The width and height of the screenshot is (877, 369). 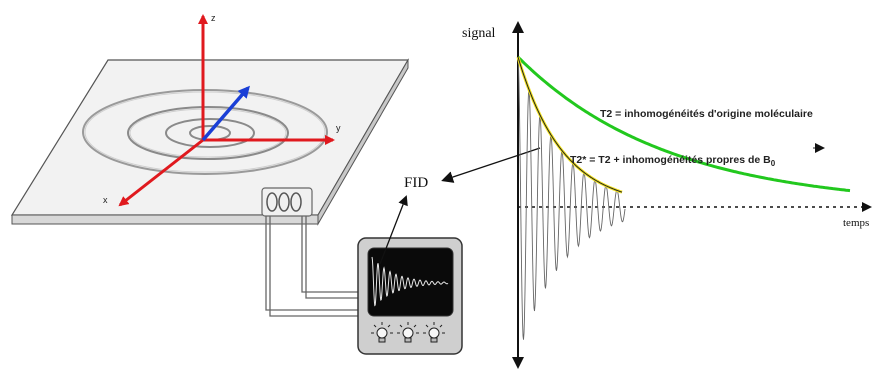 What do you see at coordinates (571, 198) in the screenshot?
I see `fid-oscillation` at bounding box center [571, 198].